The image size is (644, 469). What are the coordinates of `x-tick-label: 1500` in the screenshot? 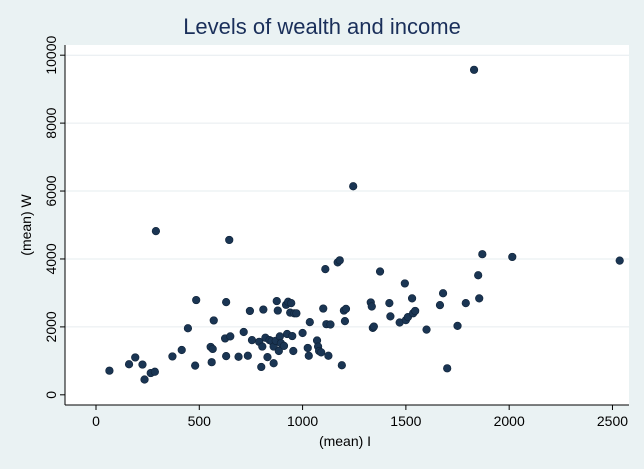 It's located at (405, 421).